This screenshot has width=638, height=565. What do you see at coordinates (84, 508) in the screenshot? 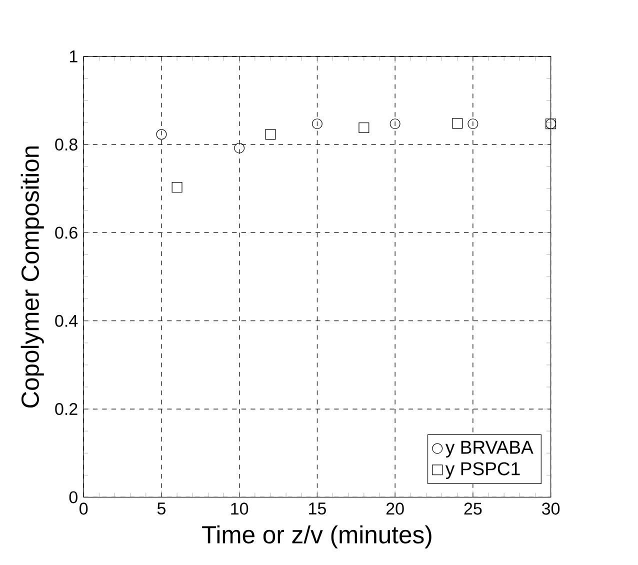
I see `x-tick-label: 0` at bounding box center [84, 508].